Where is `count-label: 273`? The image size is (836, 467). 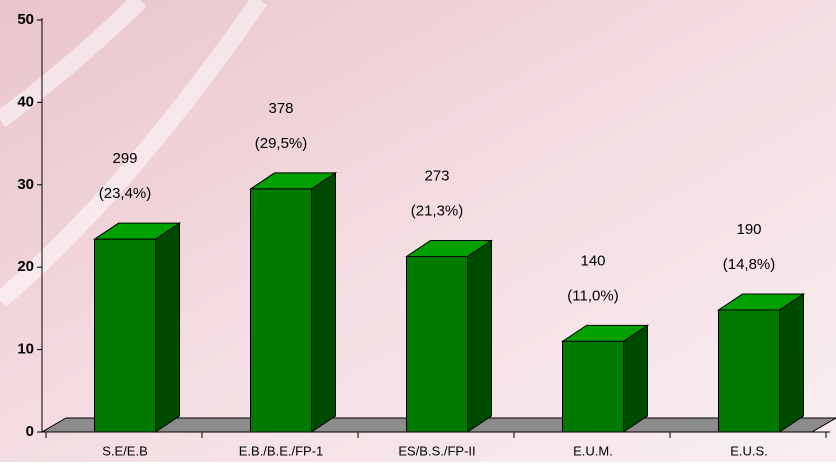
count-label: 273 is located at coordinates (436, 175).